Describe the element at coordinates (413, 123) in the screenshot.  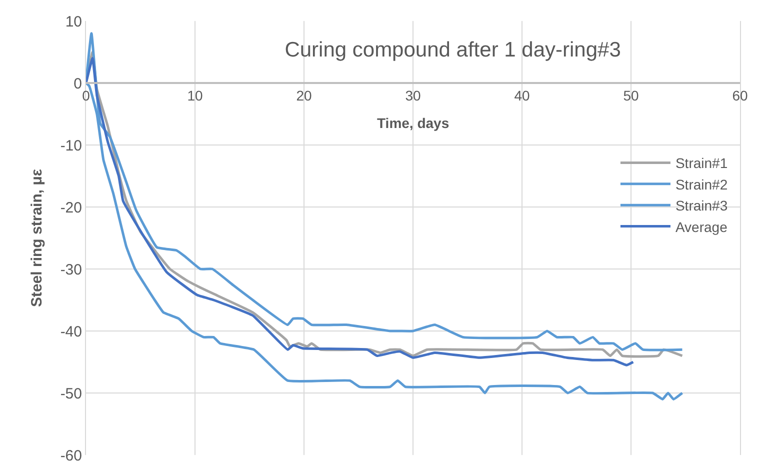
I see `x-axis-title: Time, days` at that location.